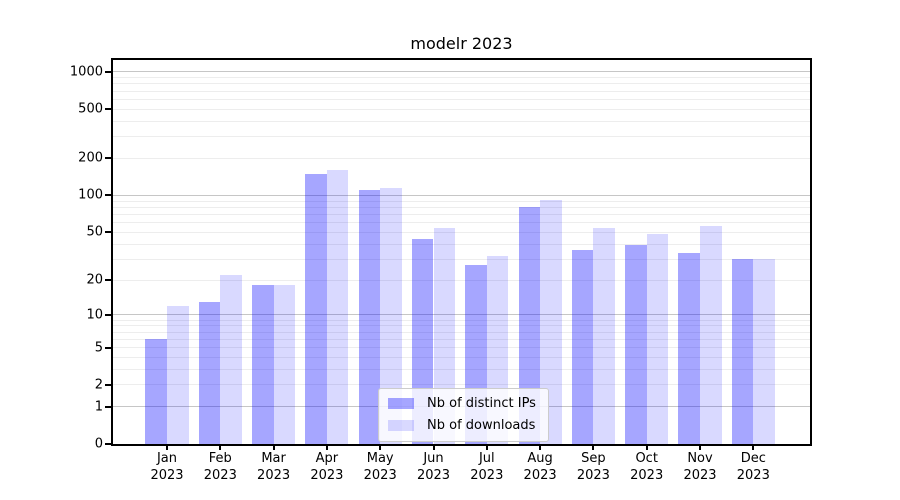 This screenshot has width=900, height=500. I want to click on x-tick-label: Apr 2023, so click(327, 467).